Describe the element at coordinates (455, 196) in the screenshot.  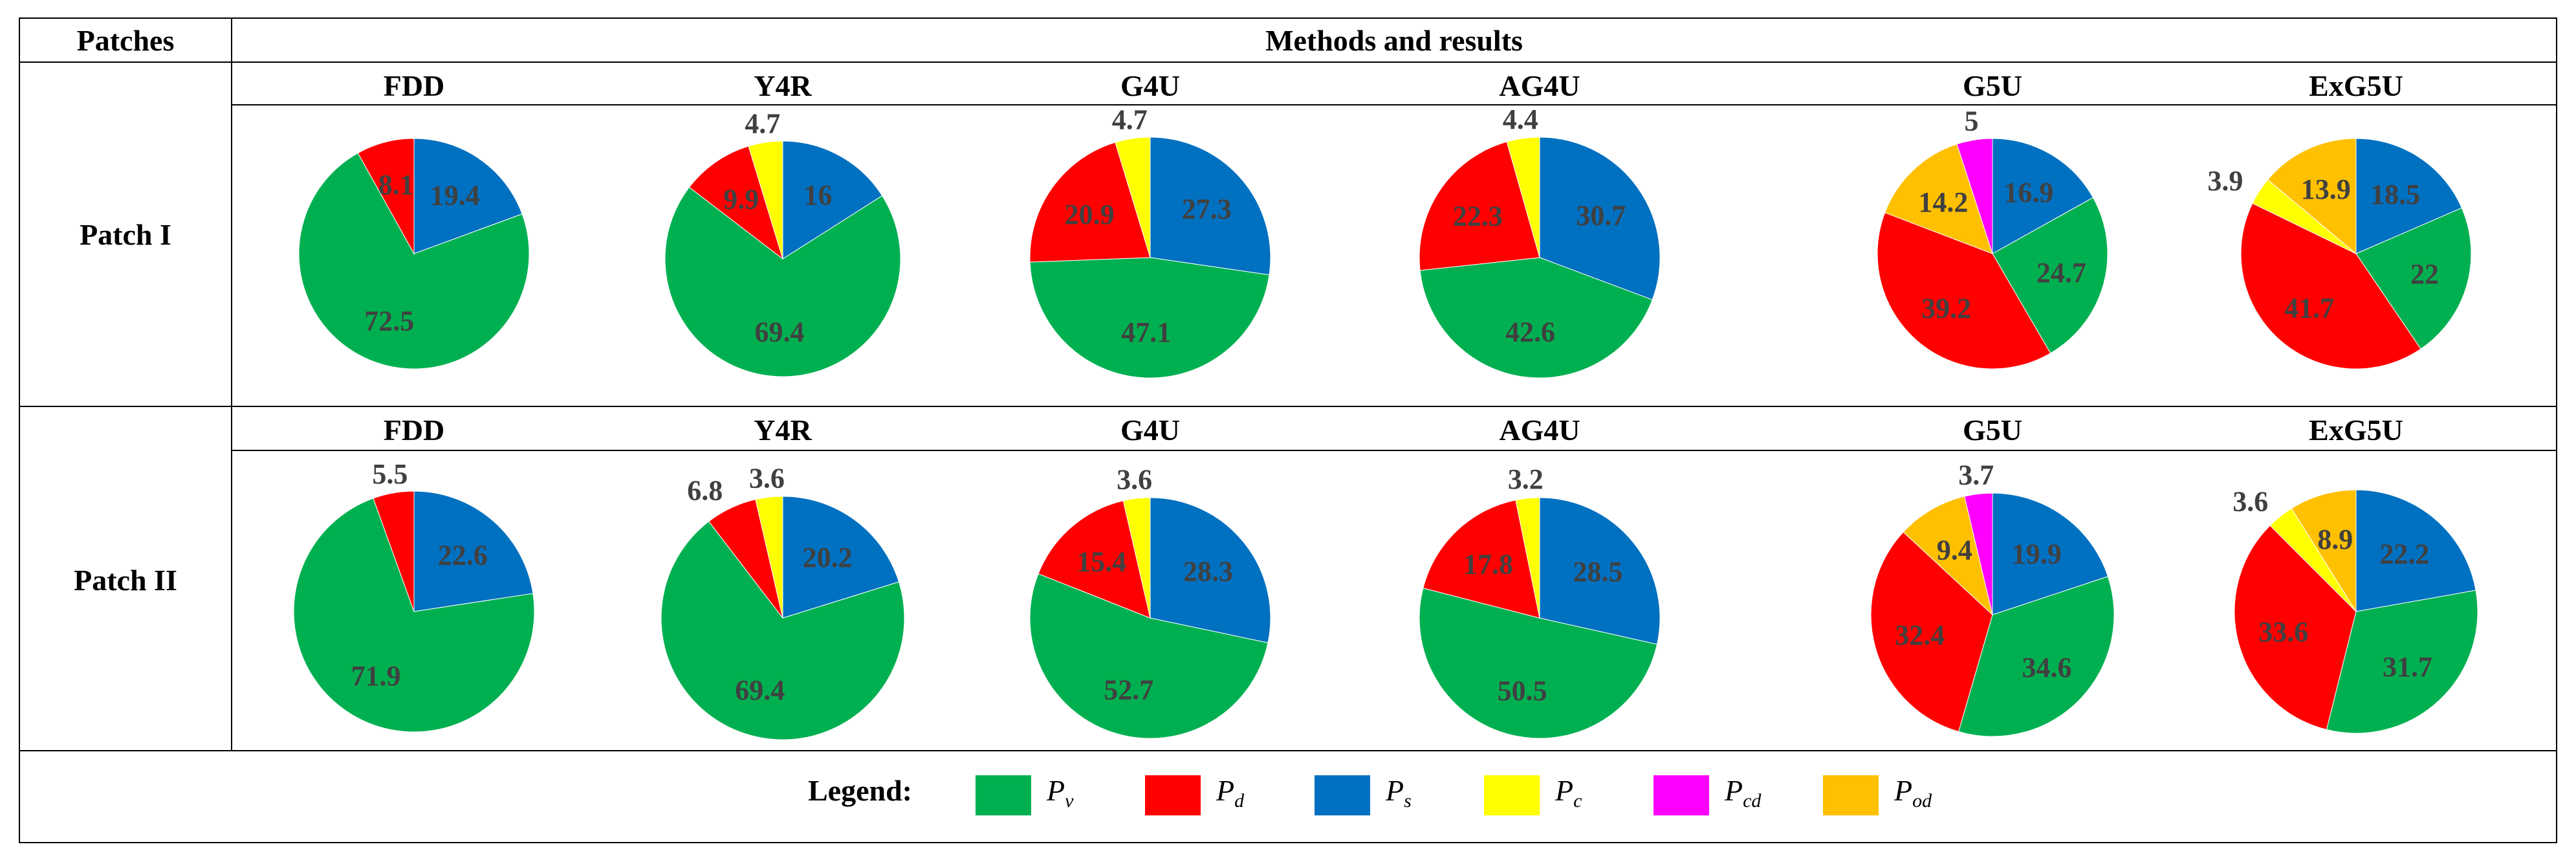
I see `pie-data-label: 19.4` at that location.